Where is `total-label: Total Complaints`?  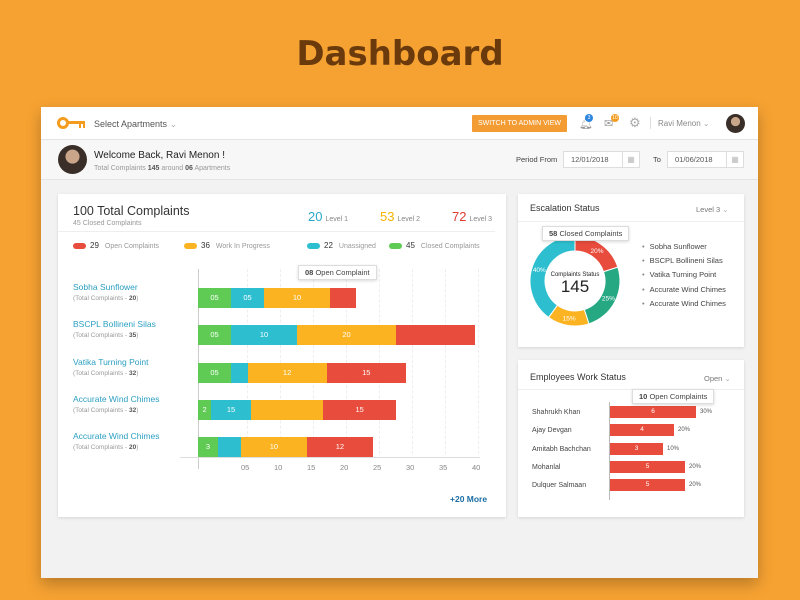
total-label: Total Complaints is located at coordinates (99, 410).